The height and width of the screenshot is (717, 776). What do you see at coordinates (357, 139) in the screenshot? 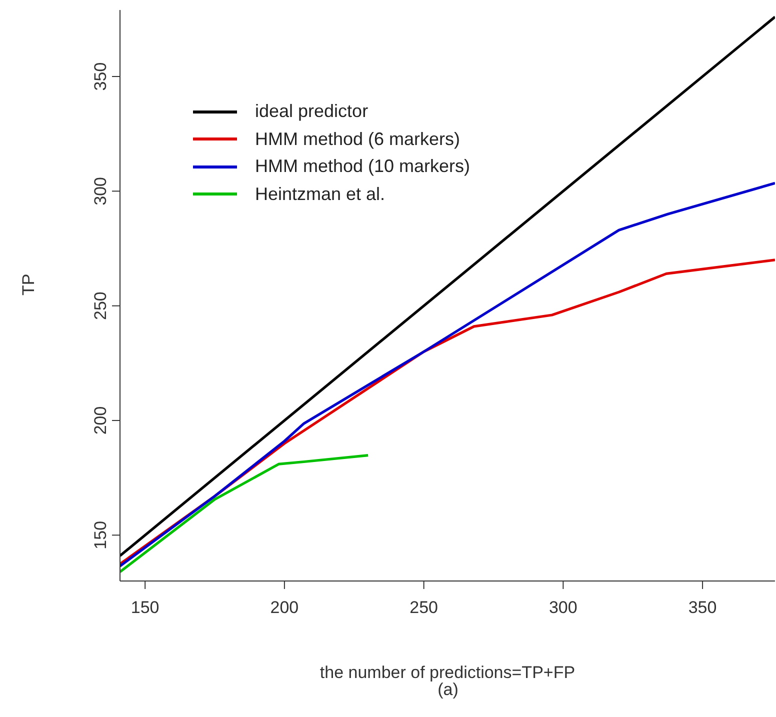
I see `legend-label: HMM method (6 markers)` at bounding box center [357, 139].